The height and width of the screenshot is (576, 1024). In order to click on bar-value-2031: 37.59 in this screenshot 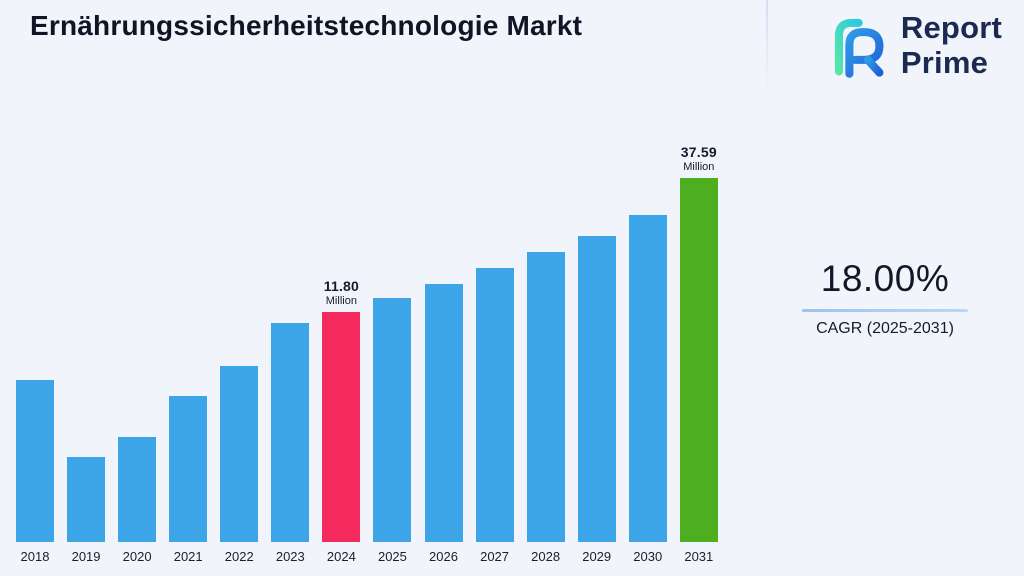, I will do `click(698, 152)`.